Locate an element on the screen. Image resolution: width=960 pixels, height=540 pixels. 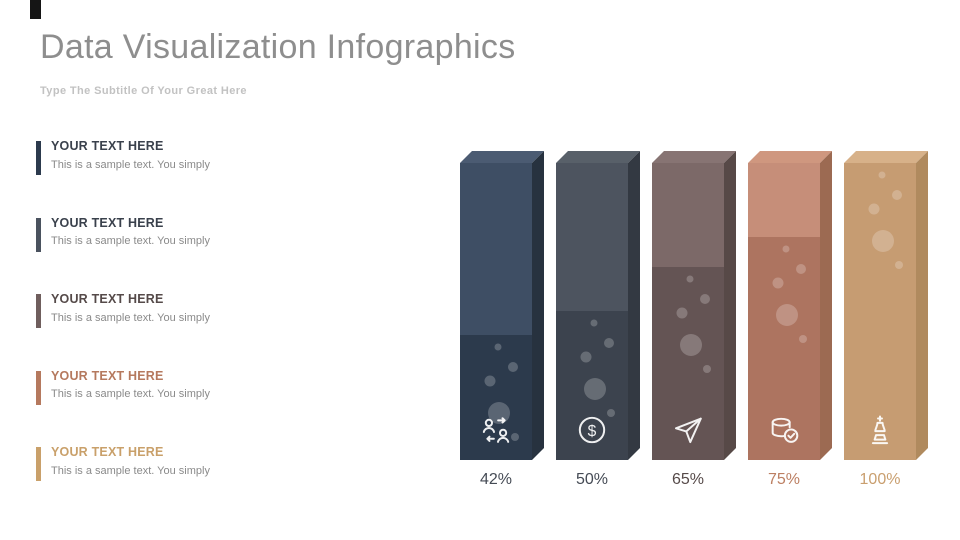
database-icon is located at coordinates (784, 430).